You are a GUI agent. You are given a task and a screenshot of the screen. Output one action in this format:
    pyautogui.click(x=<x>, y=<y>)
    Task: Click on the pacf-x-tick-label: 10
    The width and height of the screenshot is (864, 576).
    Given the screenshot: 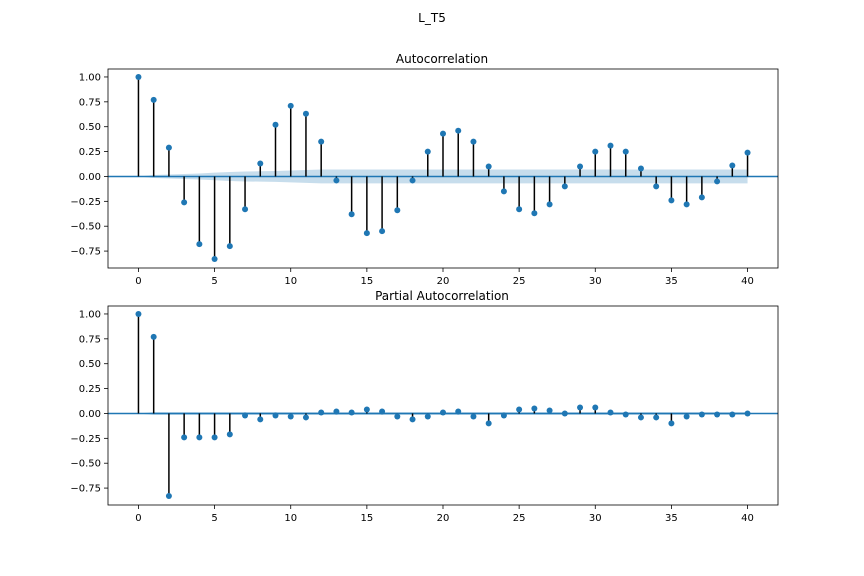 What is the action you would take?
    pyautogui.click(x=290, y=518)
    